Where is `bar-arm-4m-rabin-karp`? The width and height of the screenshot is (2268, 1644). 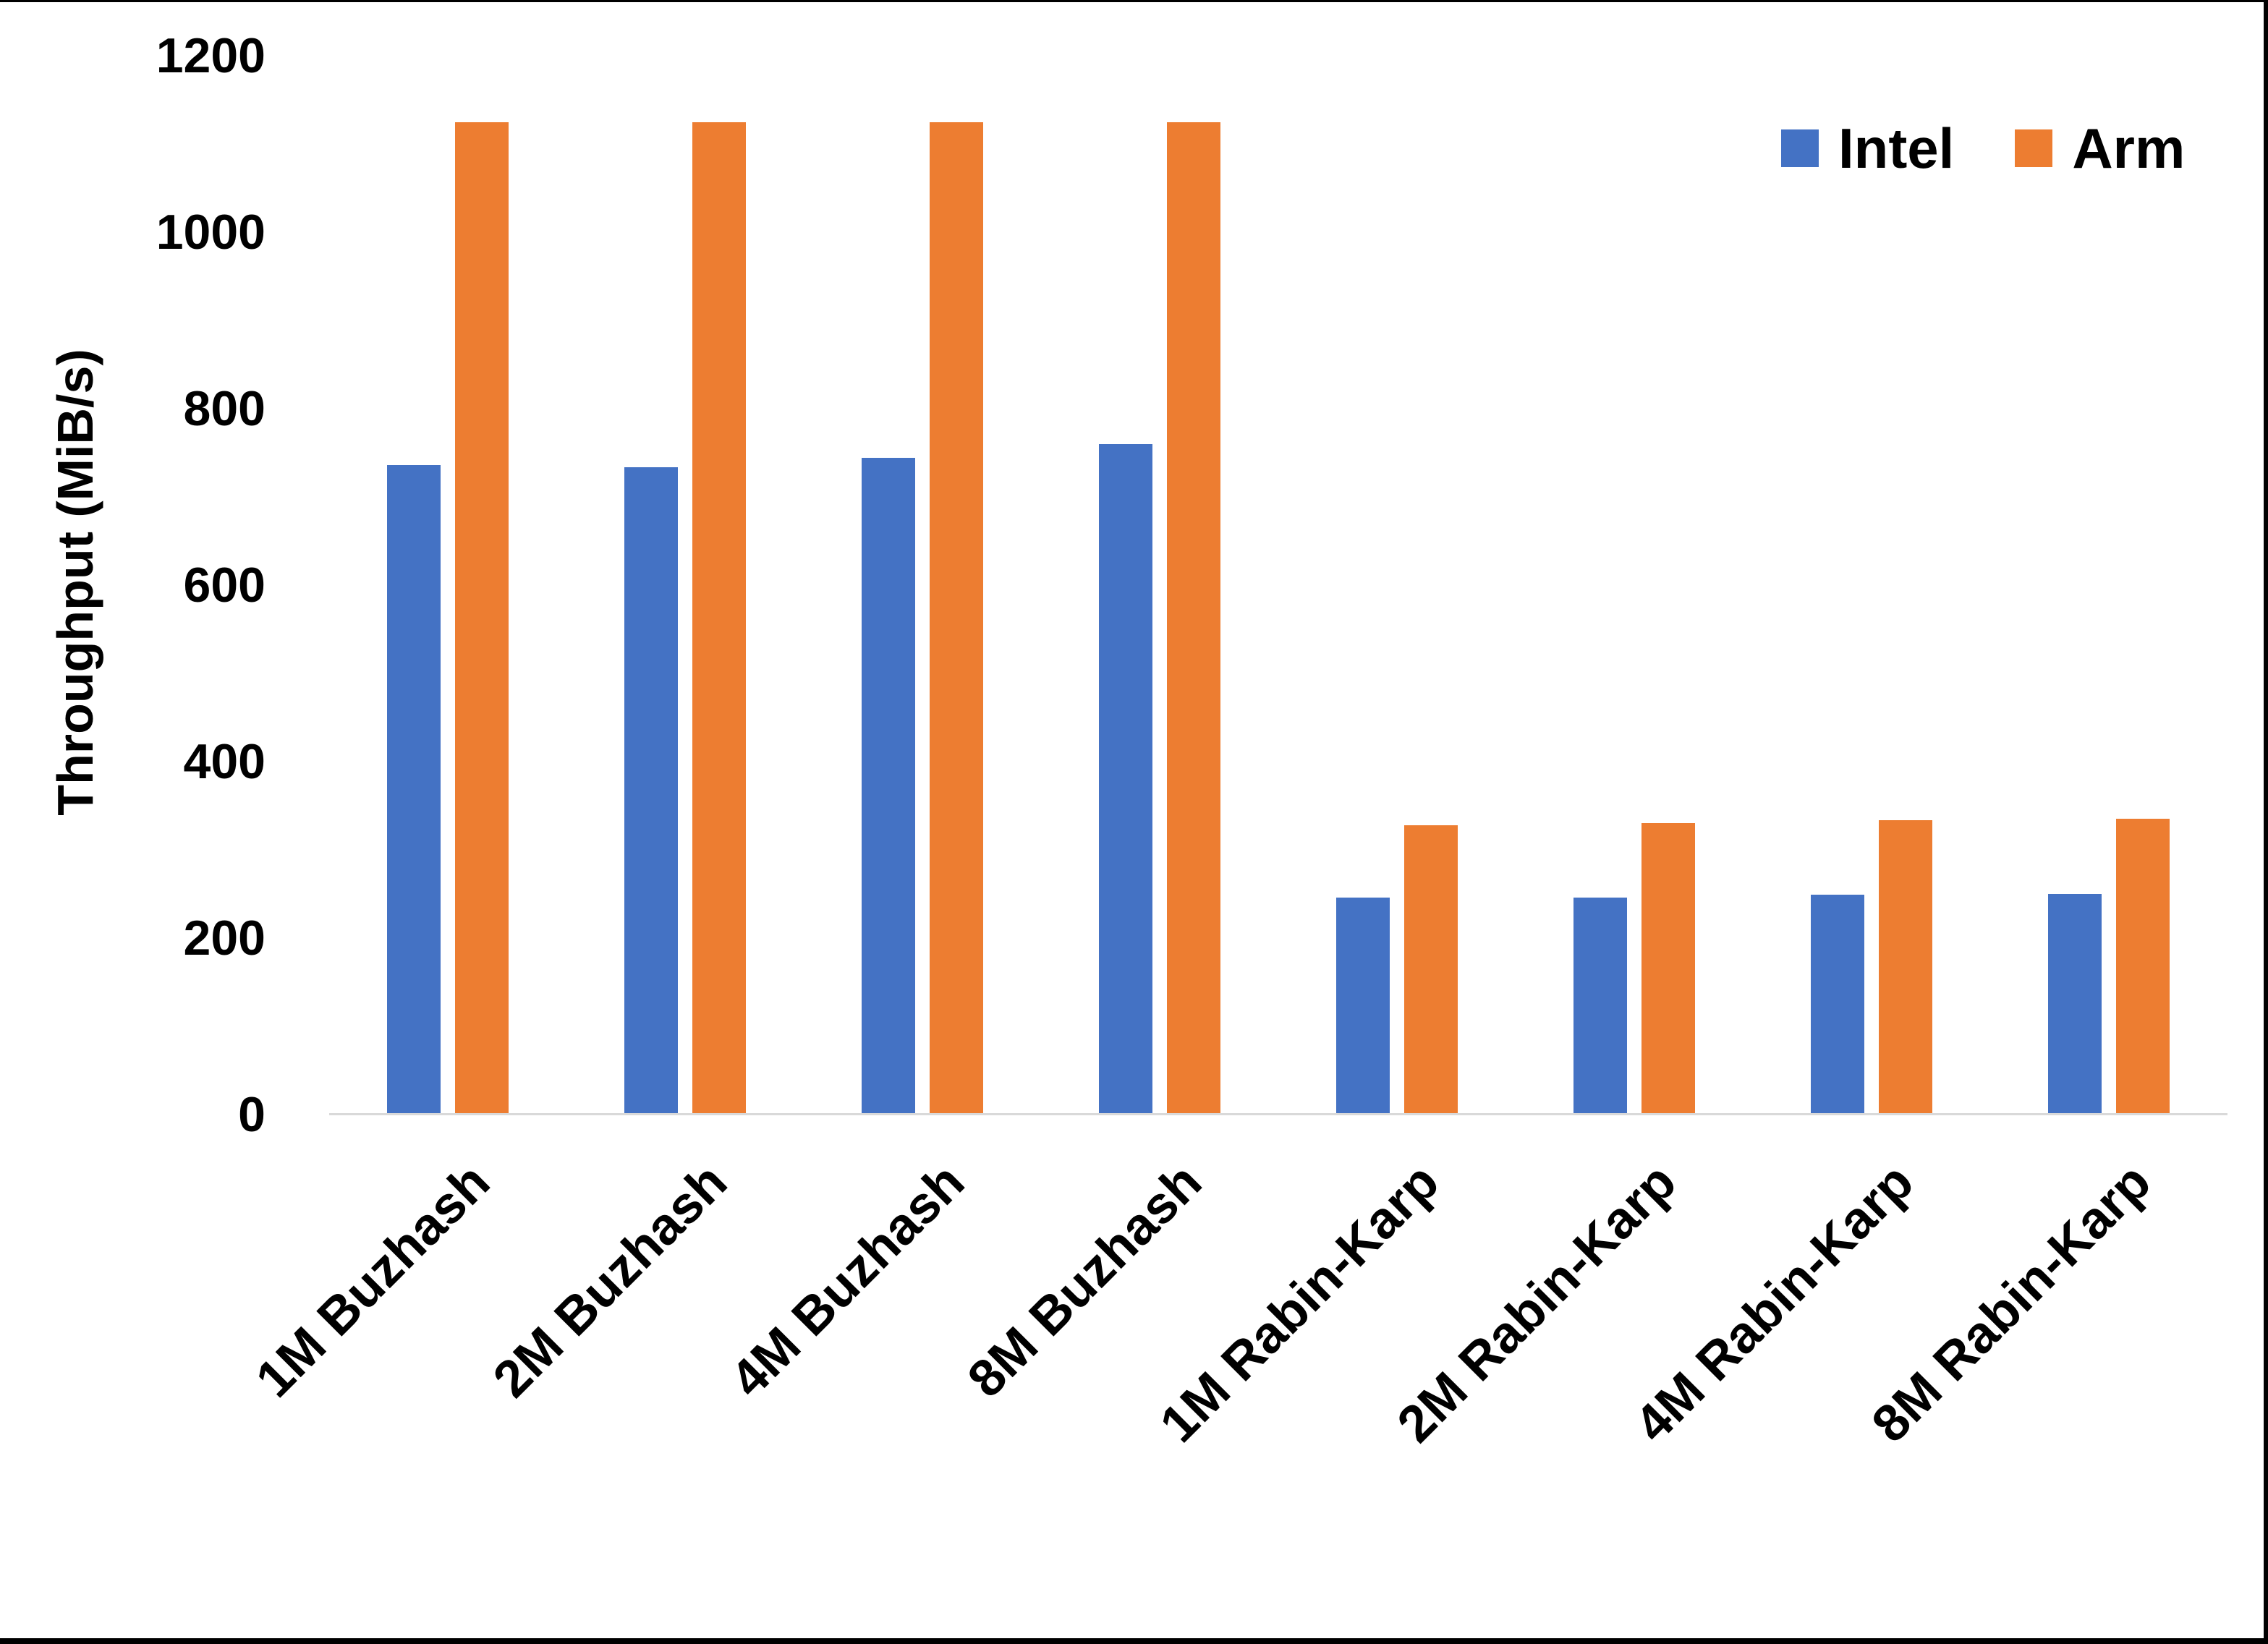 bar-arm-4m-rabin-karp is located at coordinates (1905, 967).